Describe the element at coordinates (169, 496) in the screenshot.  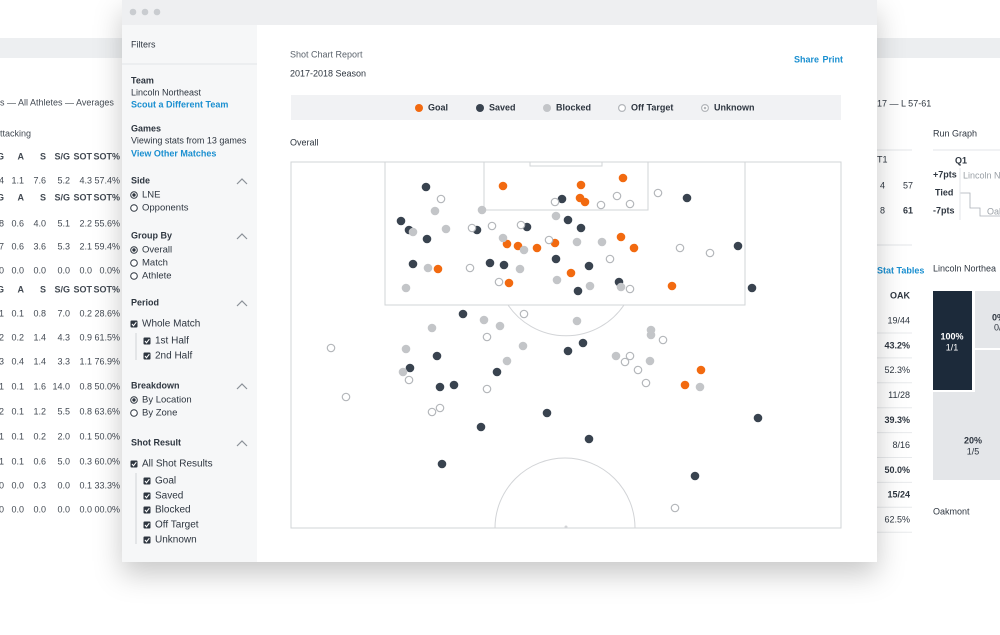
I see `option-label: Saved` at that location.